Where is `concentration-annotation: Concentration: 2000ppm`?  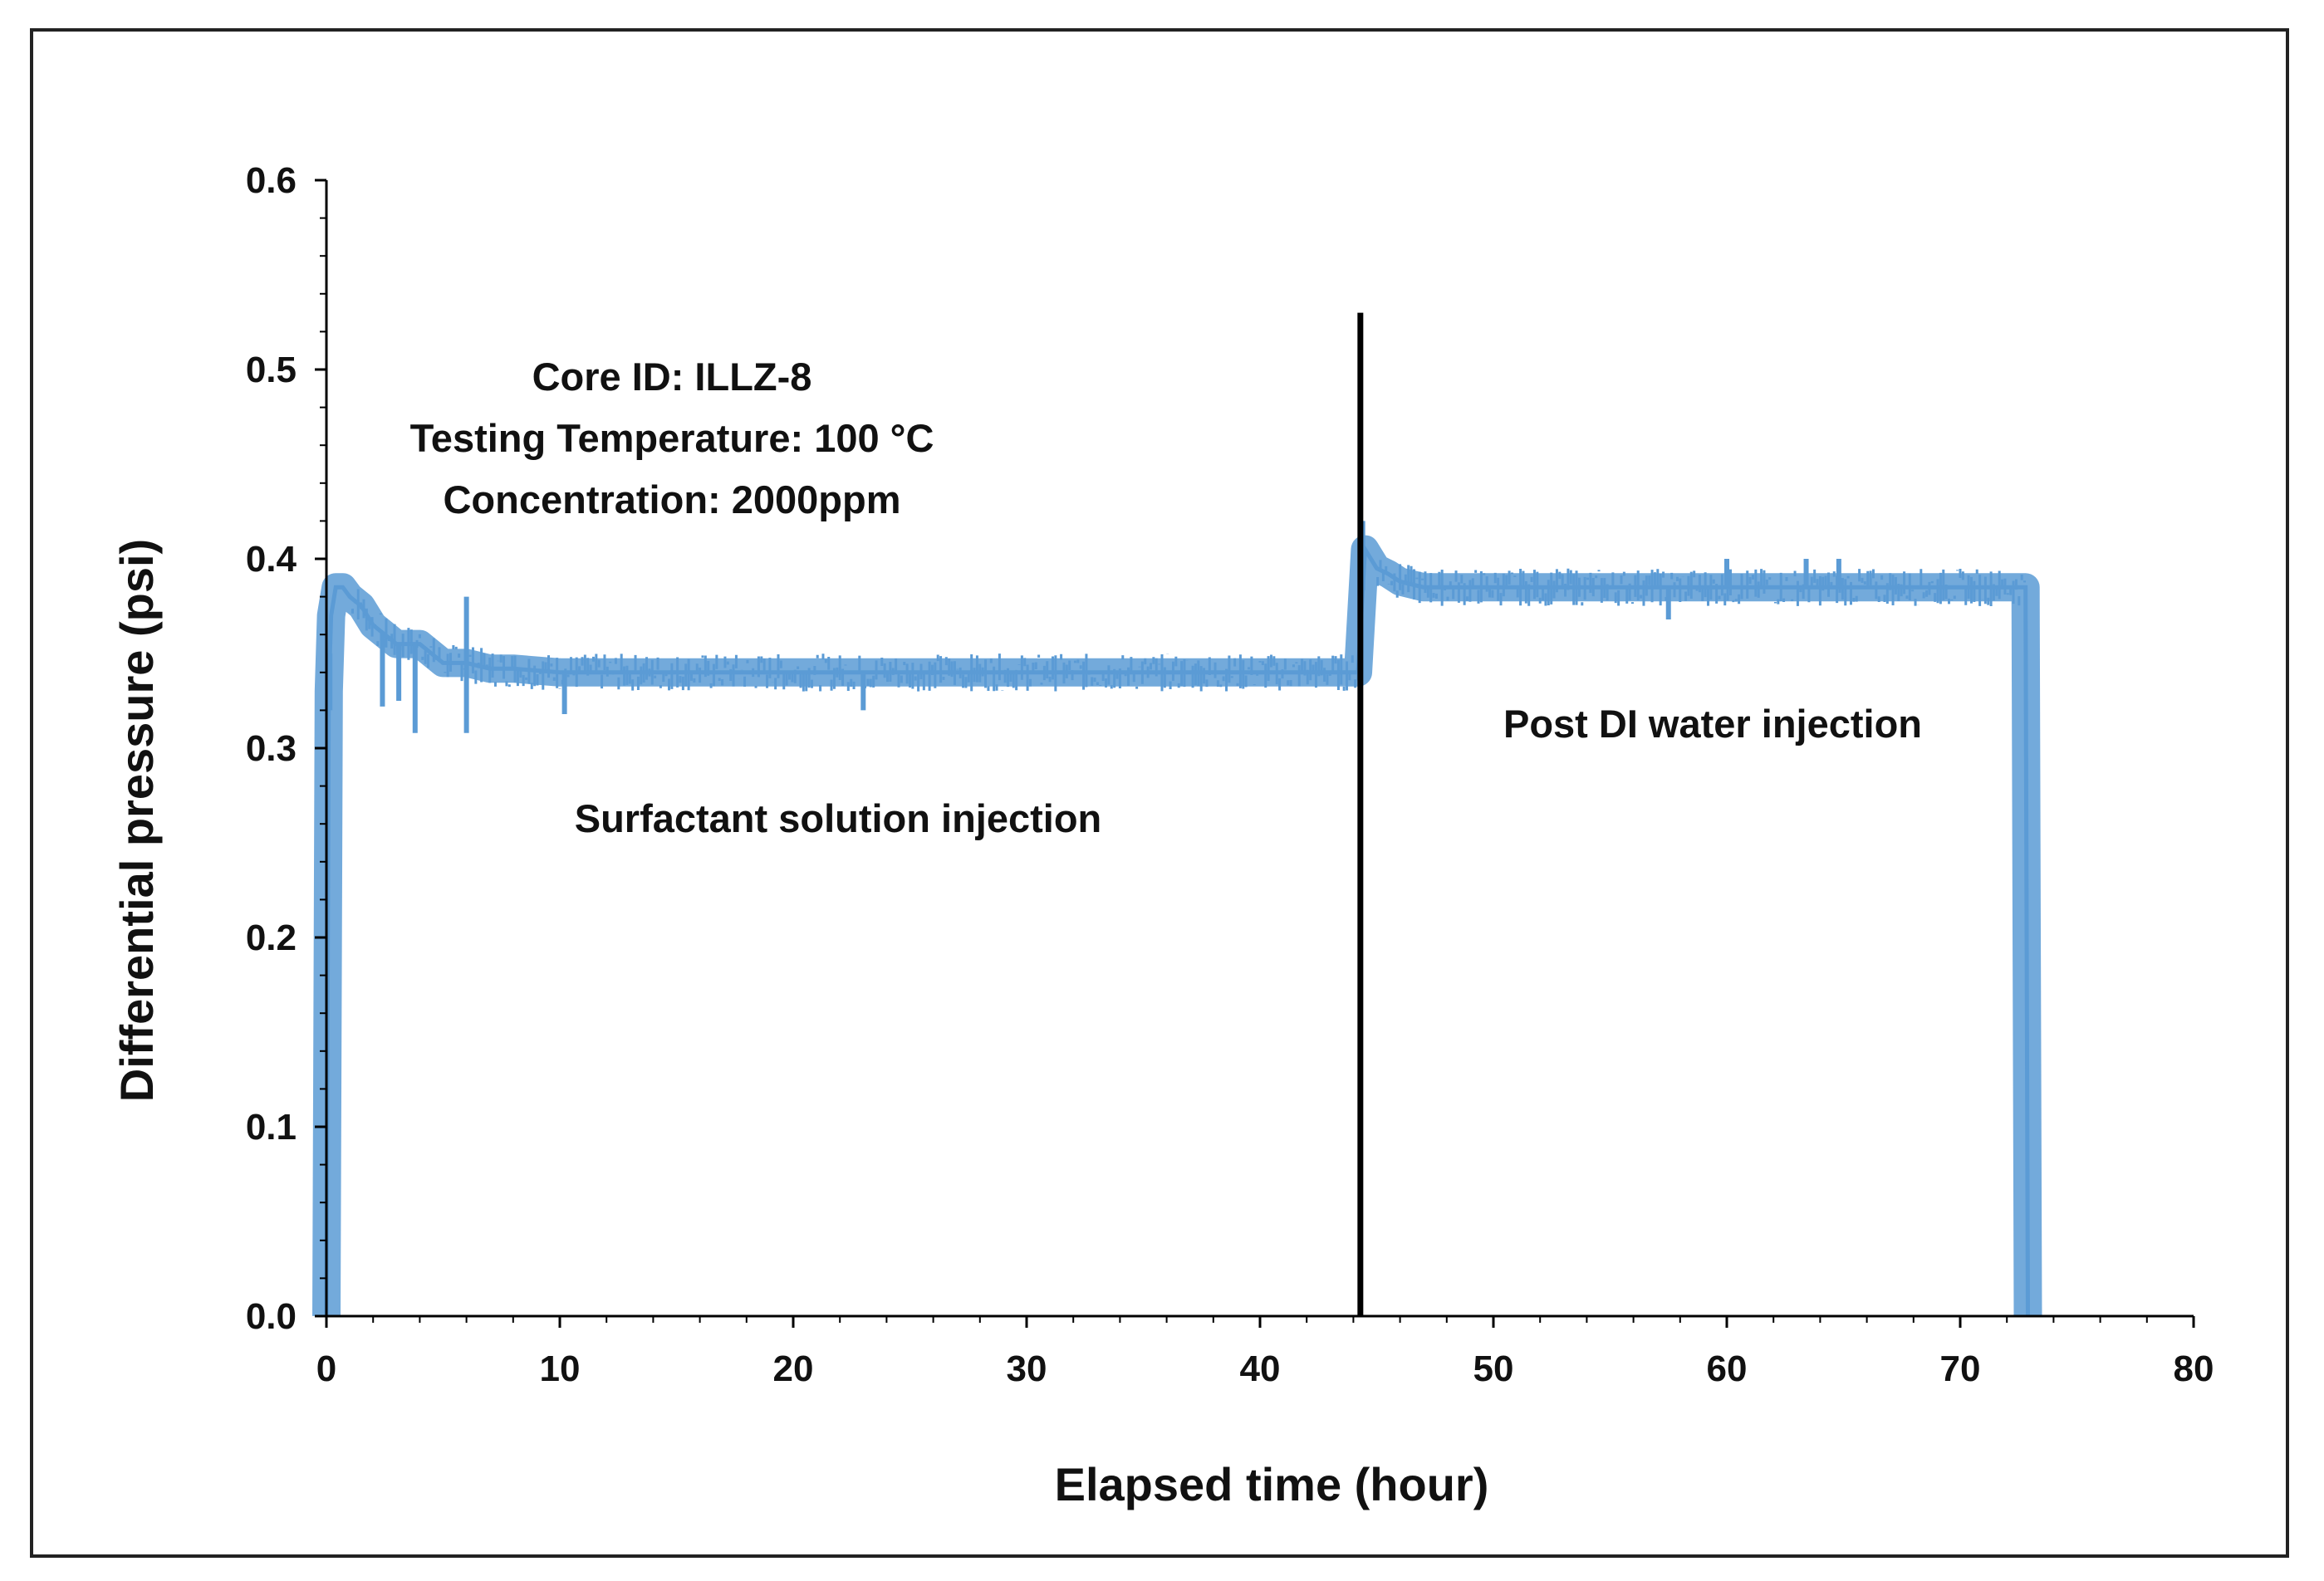
concentration-annotation: Concentration: 2000ppm is located at coordinates (671, 499).